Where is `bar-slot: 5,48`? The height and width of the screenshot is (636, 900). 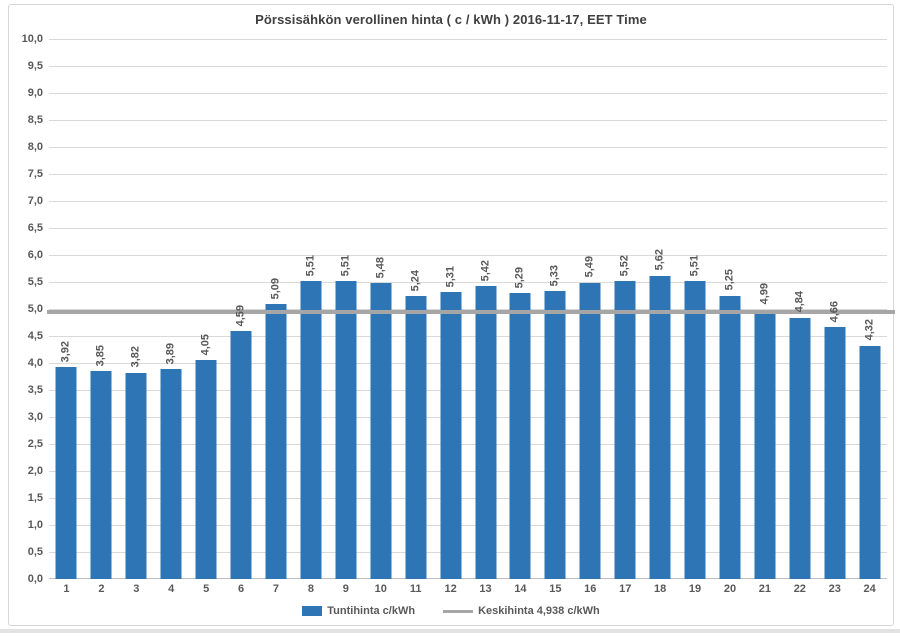 bar-slot: 5,48 is located at coordinates (380, 309).